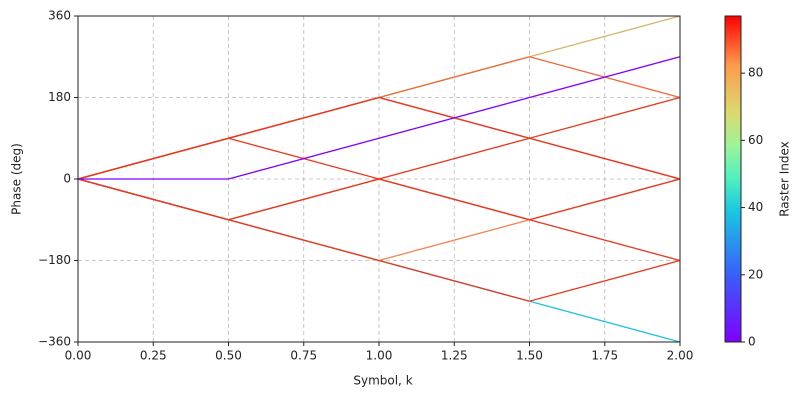 The width and height of the screenshot is (800, 404). What do you see at coordinates (54, 260) in the screenshot?
I see `y-tick-label: −180` at bounding box center [54, 260].